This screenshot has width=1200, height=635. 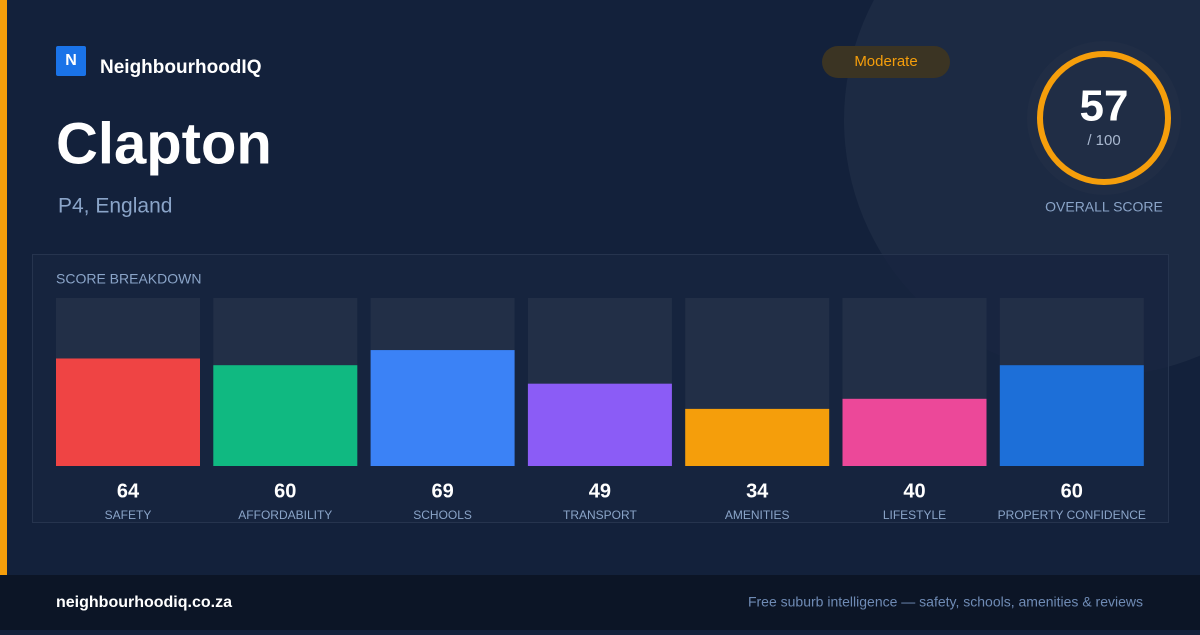 What do you see at coordinates (442, 515) in the screenshot?
I see `bar-label: SCHOOLS` at bounding box center [442, 515].